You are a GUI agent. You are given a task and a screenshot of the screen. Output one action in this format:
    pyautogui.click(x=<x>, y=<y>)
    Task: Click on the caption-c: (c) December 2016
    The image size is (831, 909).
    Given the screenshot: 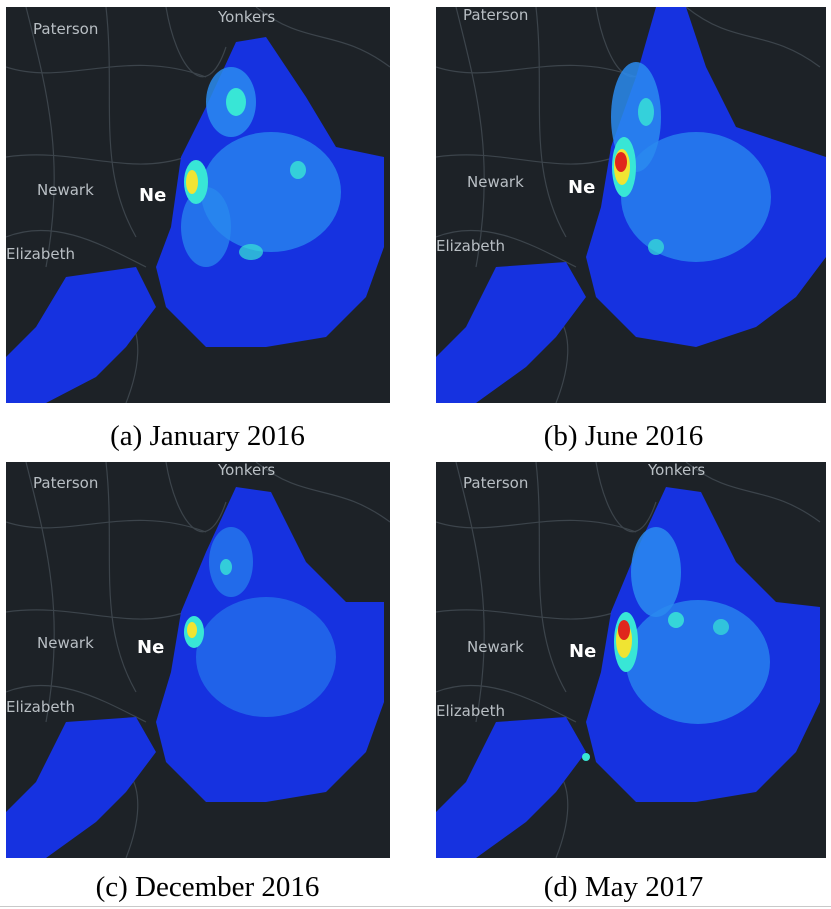 What is the action you would take?
    pyautogui.click(x=207, y=887)
    